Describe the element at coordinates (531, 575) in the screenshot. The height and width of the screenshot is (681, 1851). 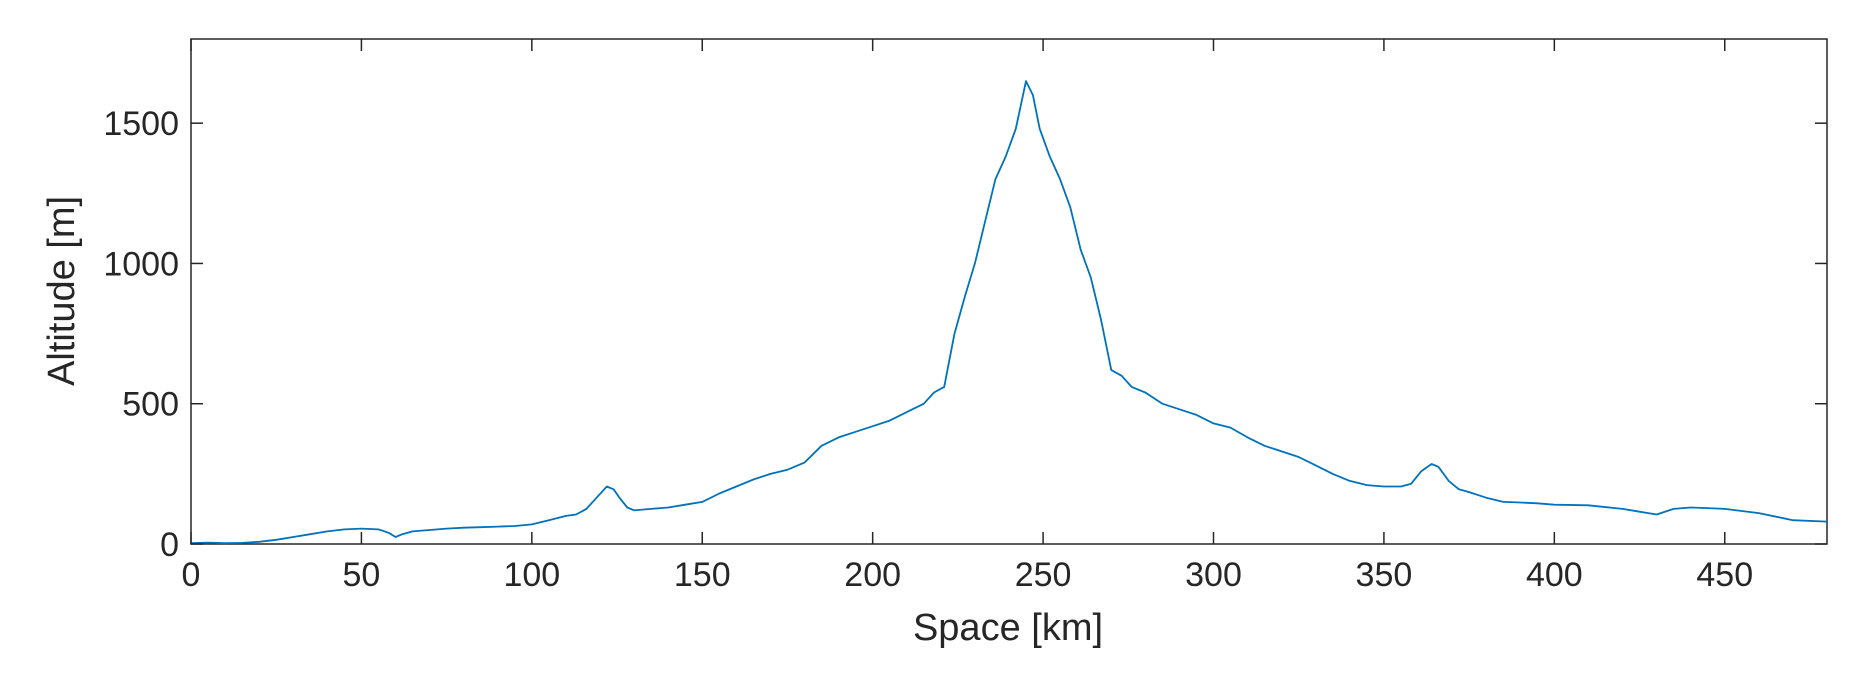
I see `x-tick-label: 100` at that location.